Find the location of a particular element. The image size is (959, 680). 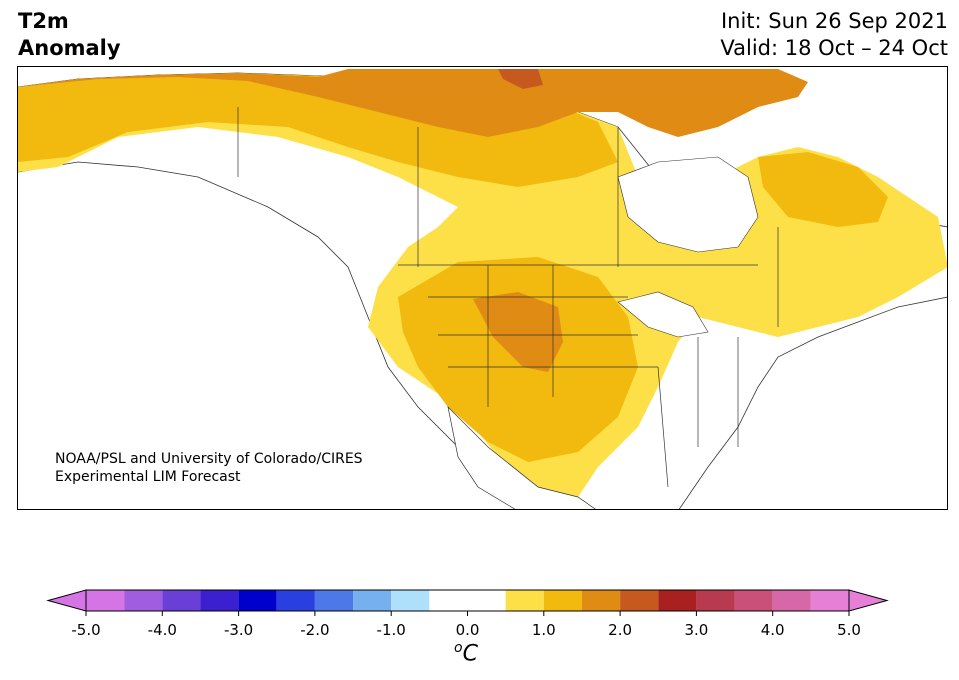

colorbar-unit: oC is located at coordinates (466, 653).